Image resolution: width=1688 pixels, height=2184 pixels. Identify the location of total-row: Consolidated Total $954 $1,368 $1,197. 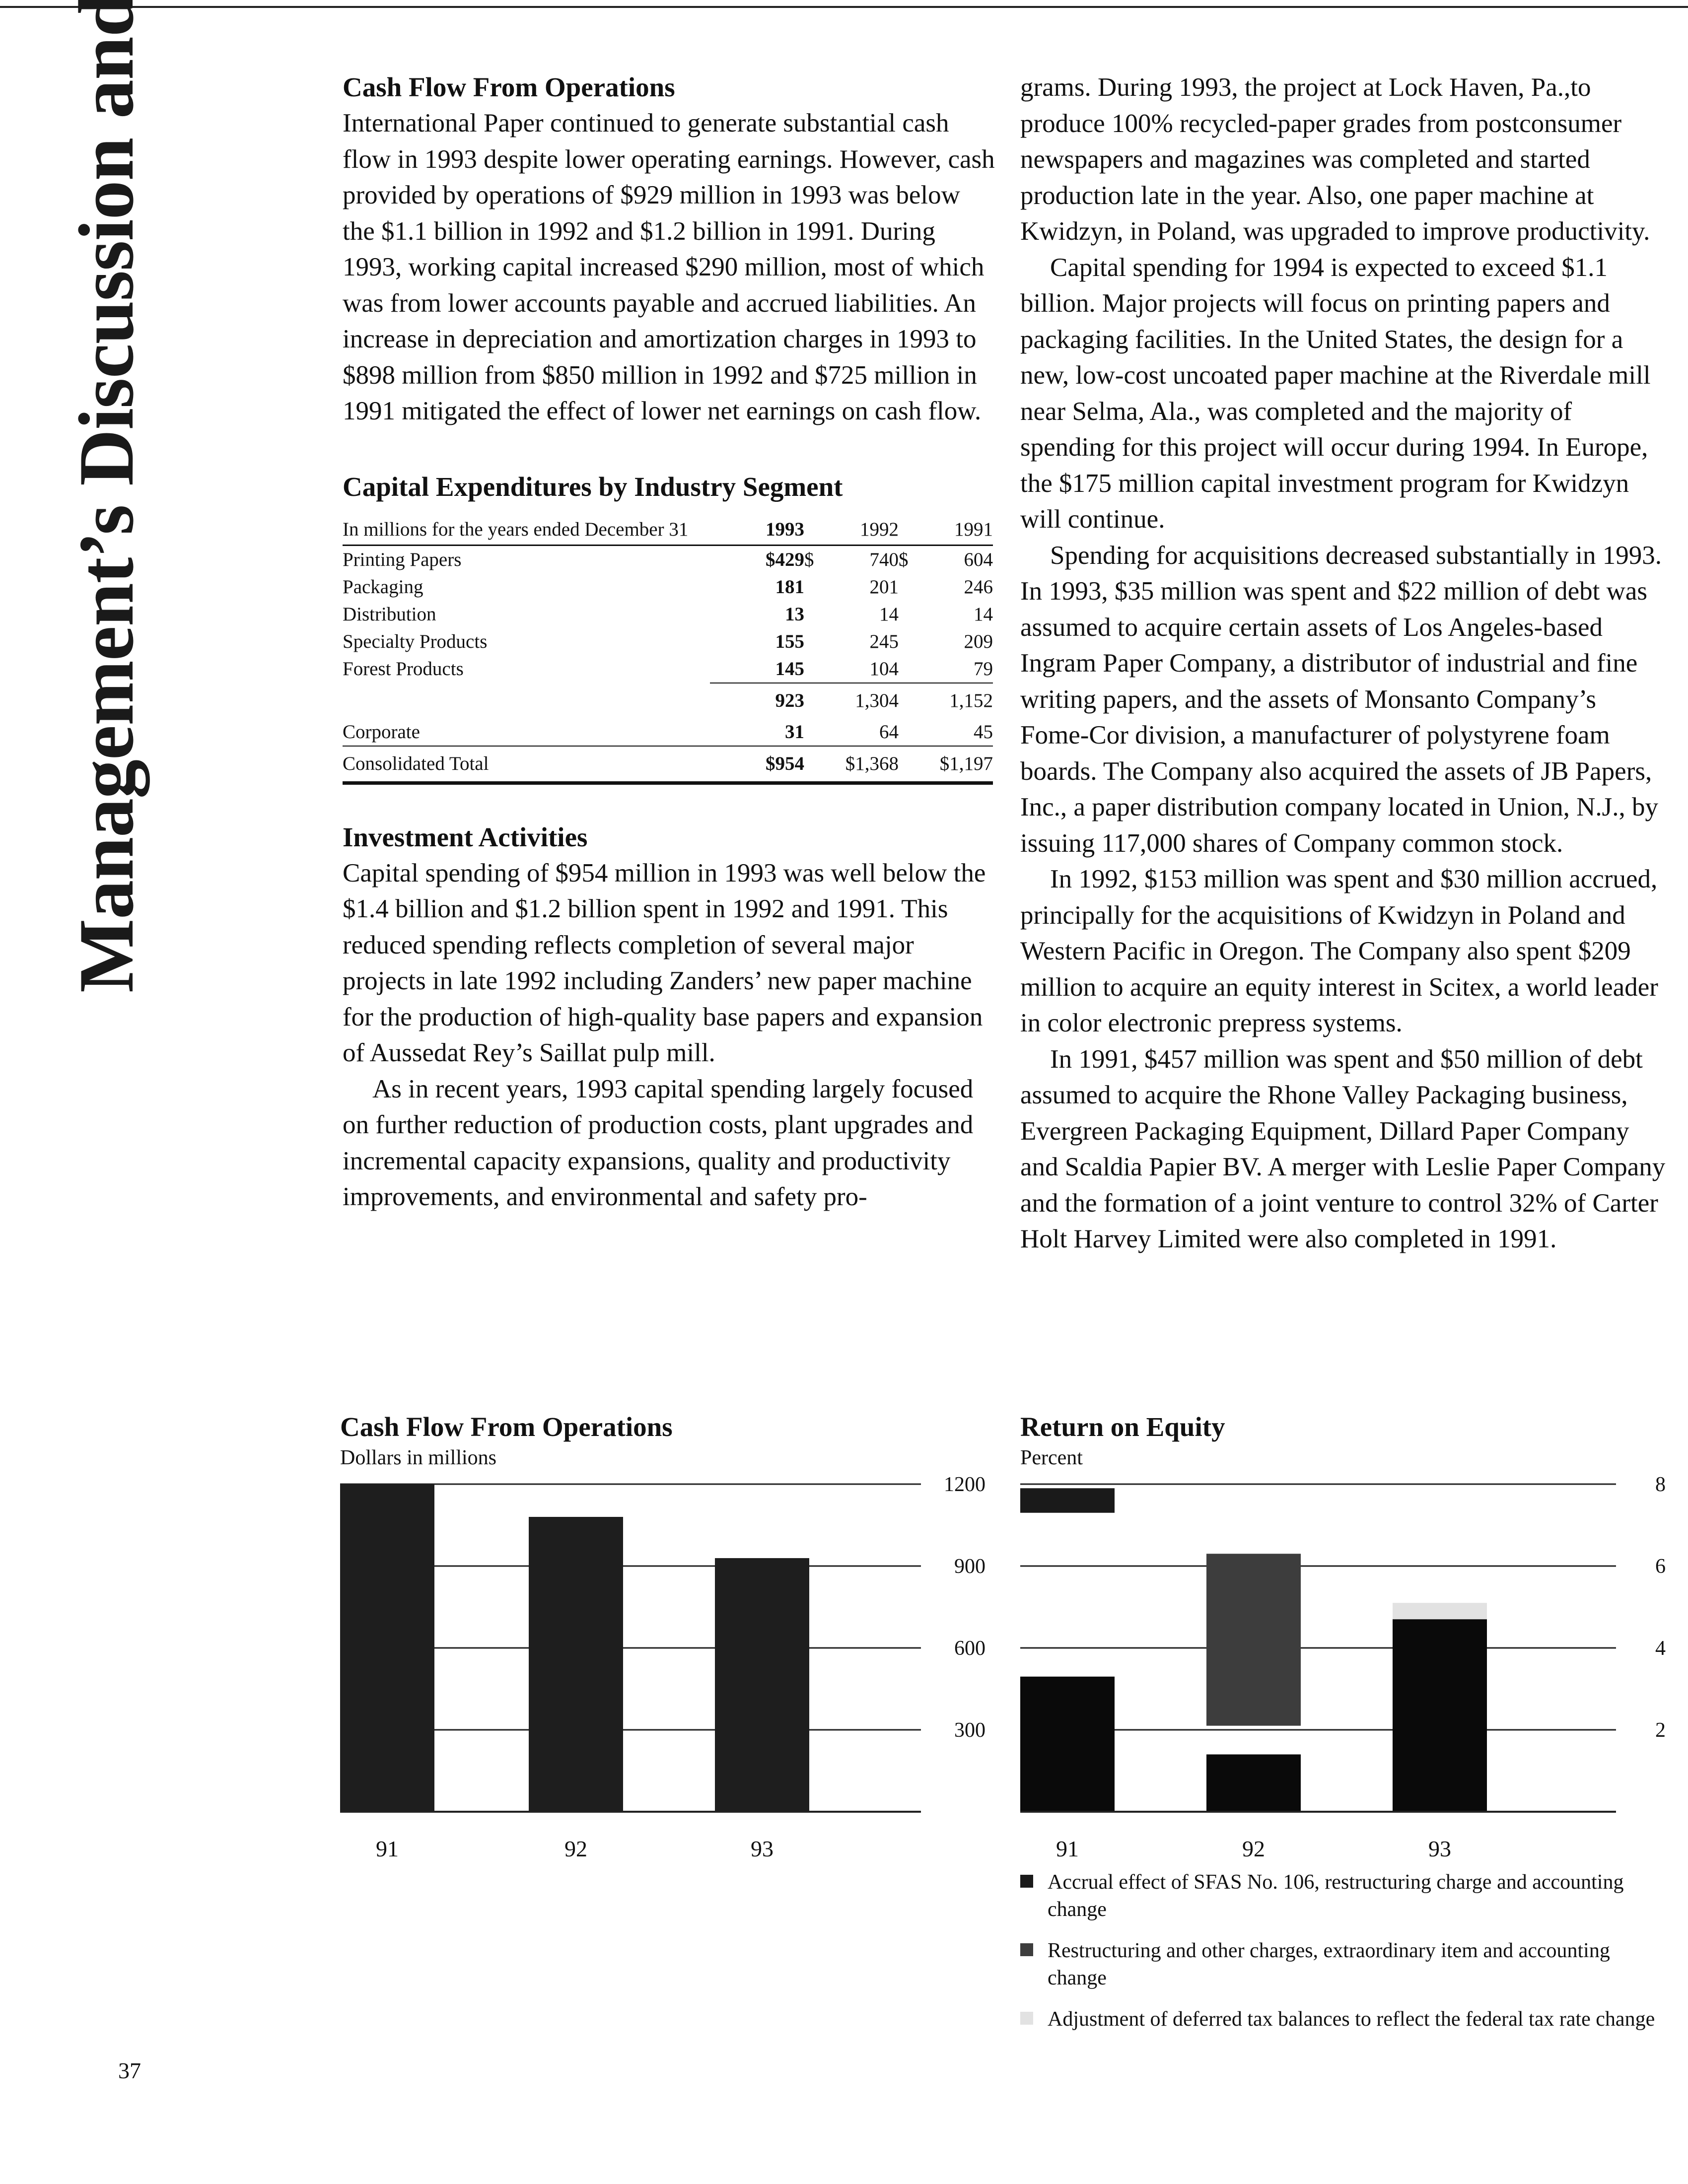
(668, 765).